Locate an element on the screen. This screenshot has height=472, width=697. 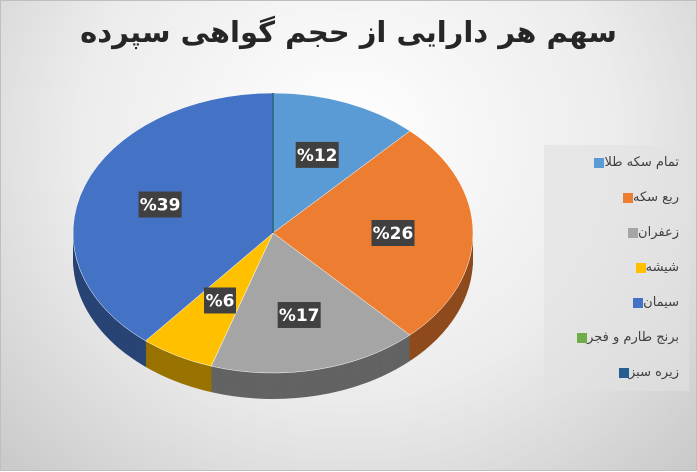
legend-label: شیشه is located at coordinates (662, 267).